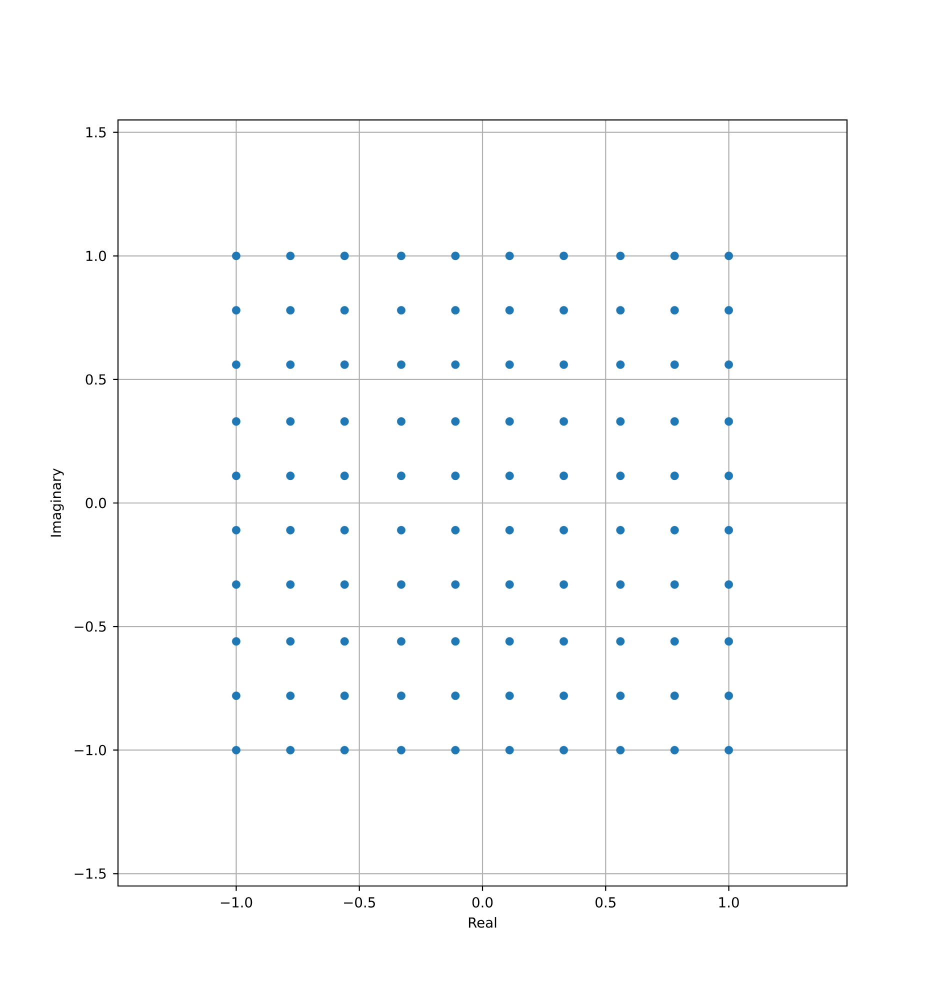 This screenshot has height=996, width=941. Describe the element at coordinates (482, 902) in the screenshot. I see `x-tick-label: 0.0` at that location.